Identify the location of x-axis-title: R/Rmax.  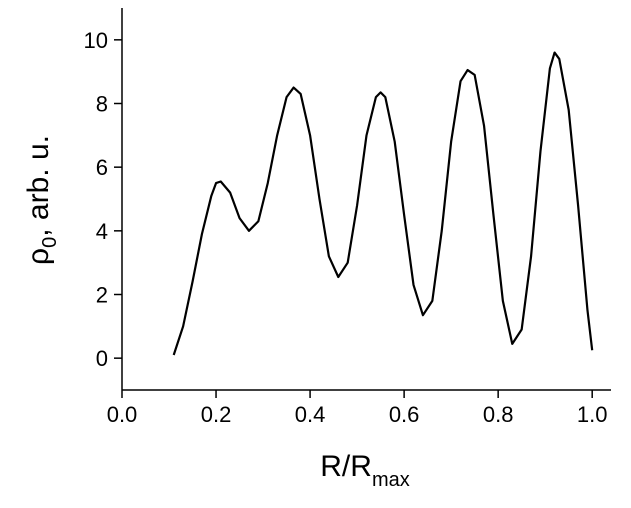
(364, 470).